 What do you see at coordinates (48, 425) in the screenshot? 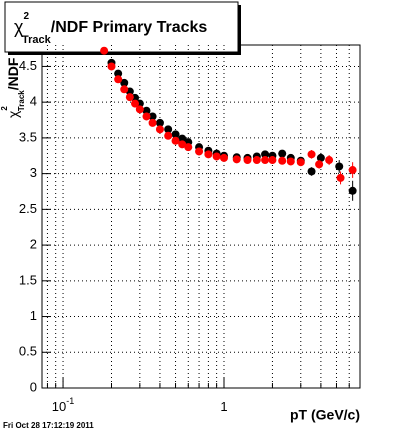
I see `timestamp: Fri Oct 28 17:12:19 2011` at bounding box center [48, 425].